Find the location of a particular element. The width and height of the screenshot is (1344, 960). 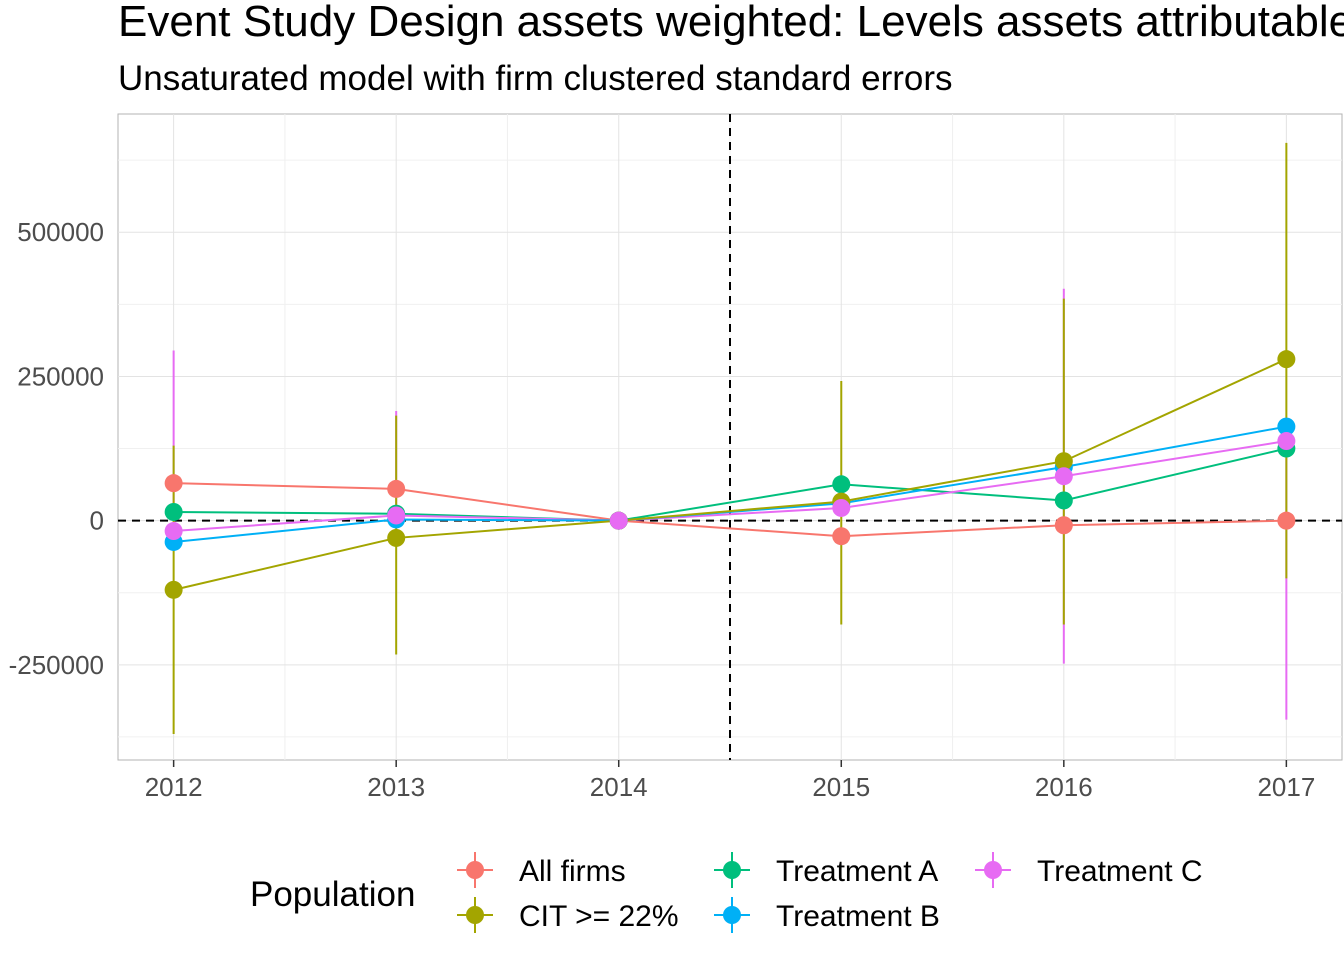

legend-item: All firms is located at coordinates (541, 870).